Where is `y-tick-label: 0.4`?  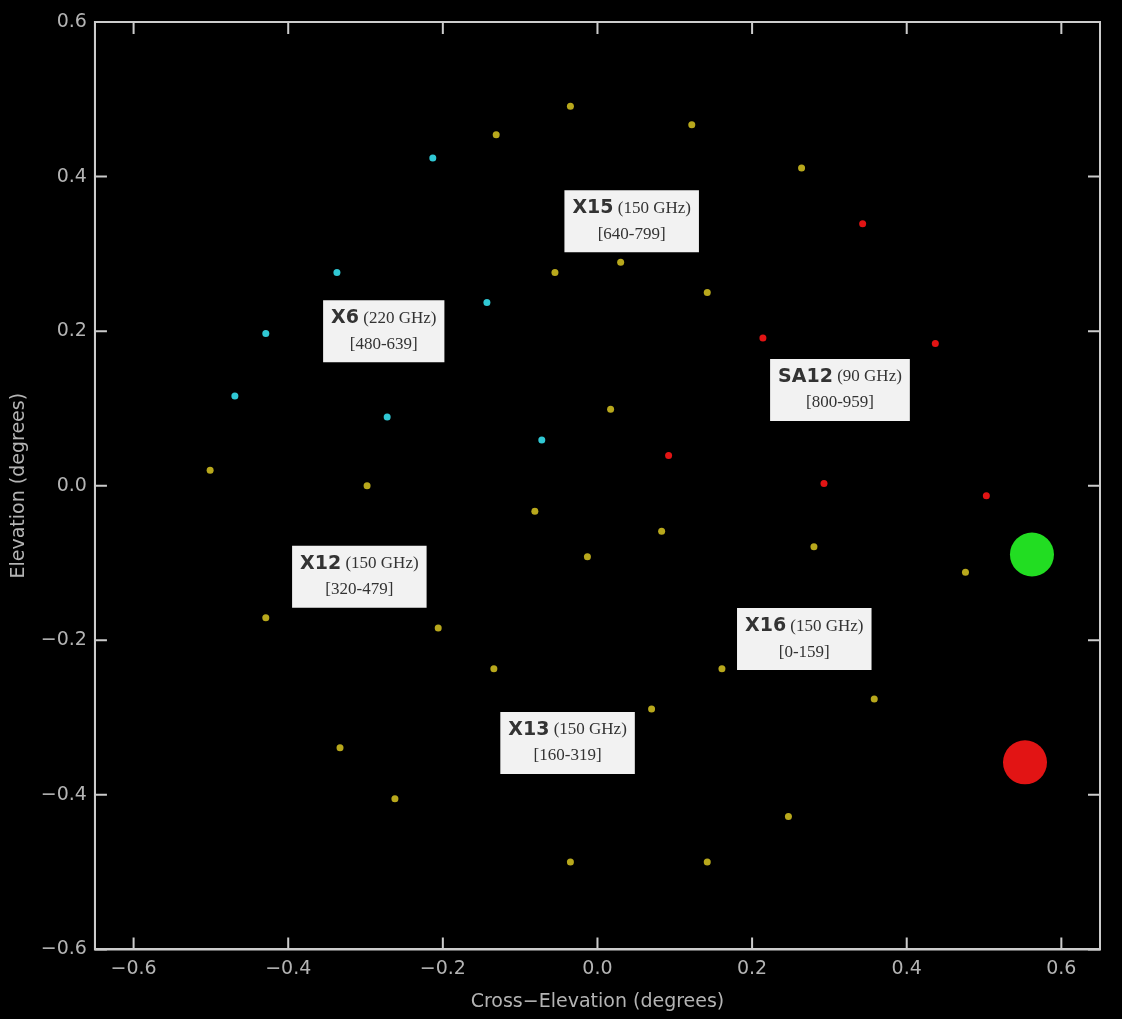
y-tick-label: 0.4 is located at coordinates (71, 174).